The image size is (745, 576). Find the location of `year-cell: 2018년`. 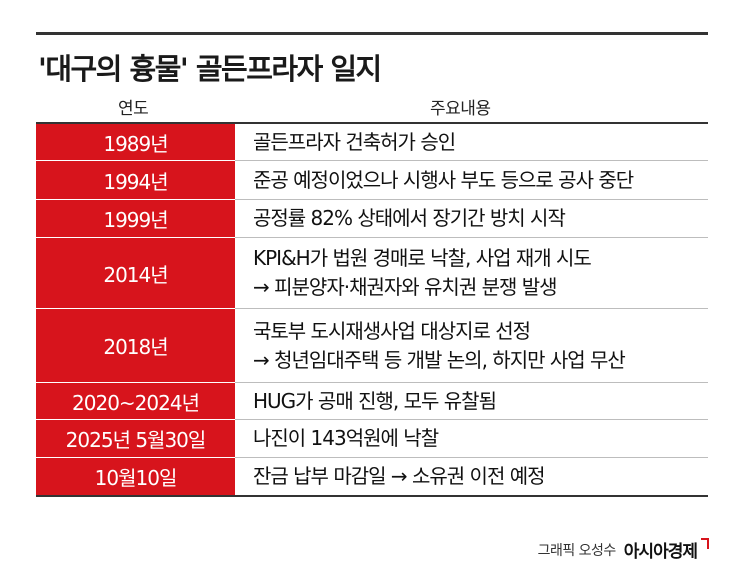

year-cell: 2018년 is located at coordinates (135, 346).